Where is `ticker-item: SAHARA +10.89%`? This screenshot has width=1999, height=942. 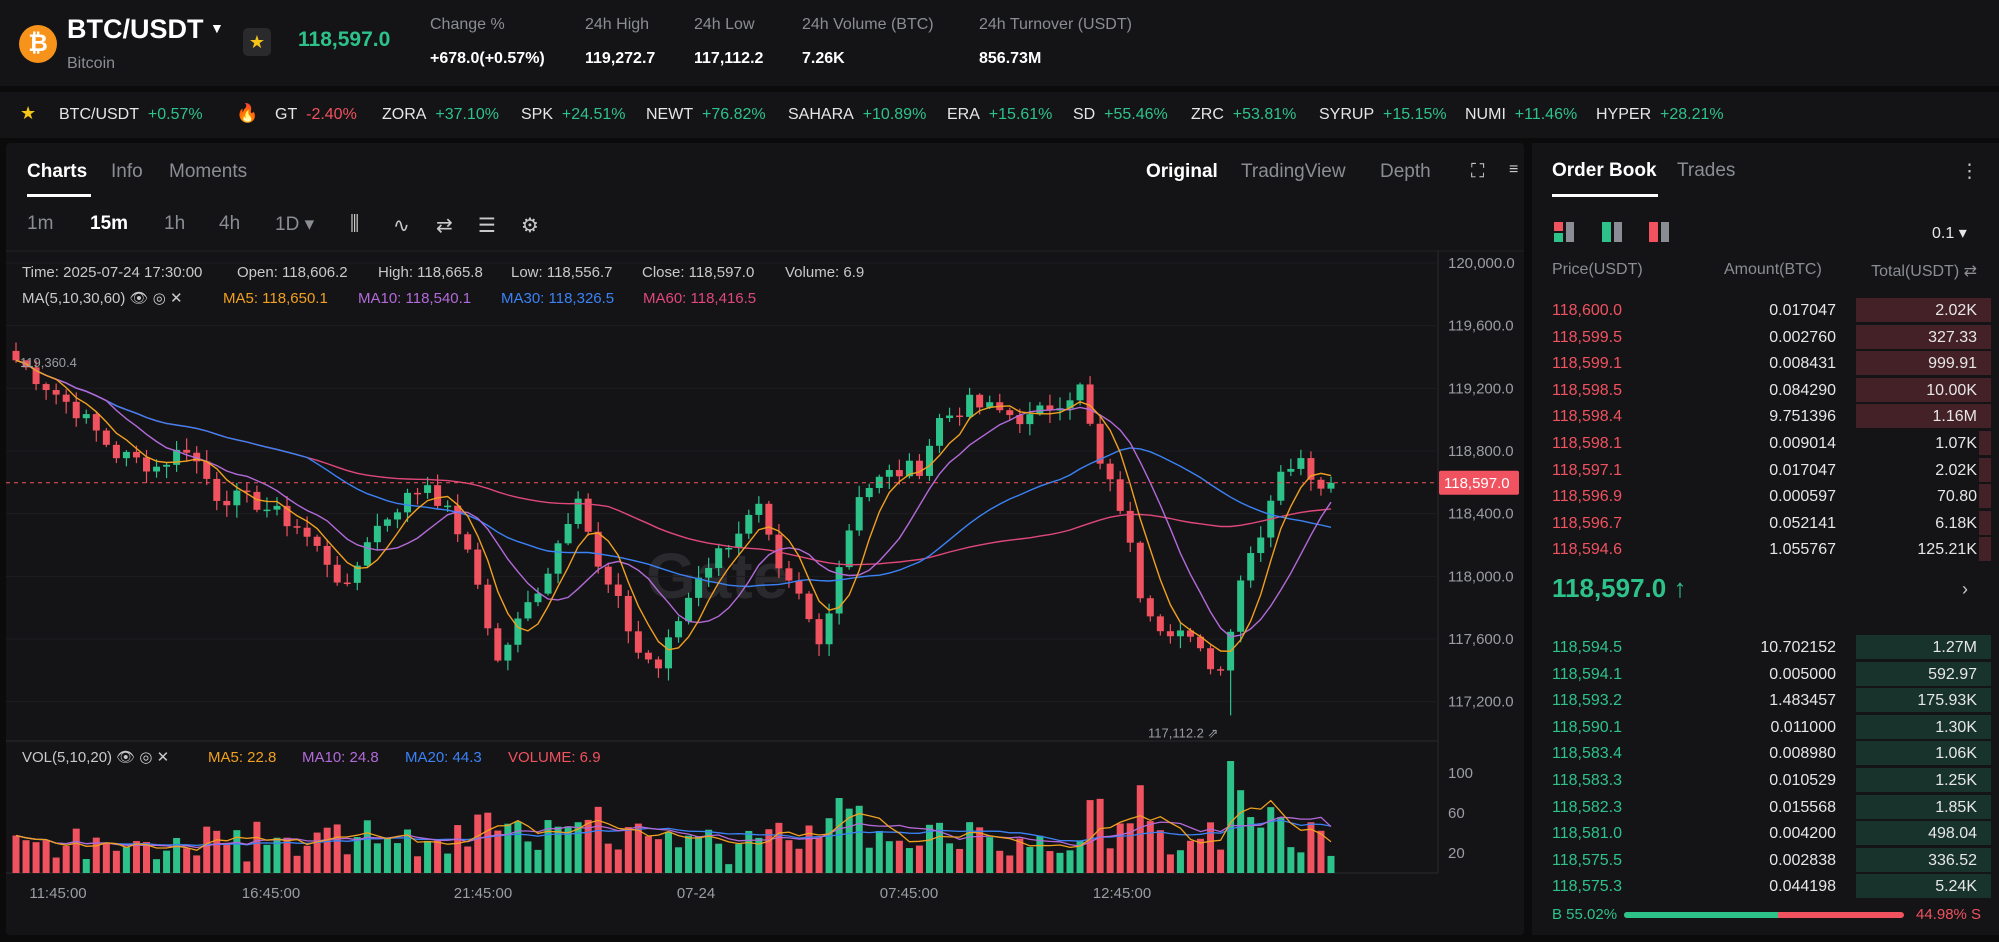 ticker-item: SAHARA +10.89% is located at coordinates (857, 114).